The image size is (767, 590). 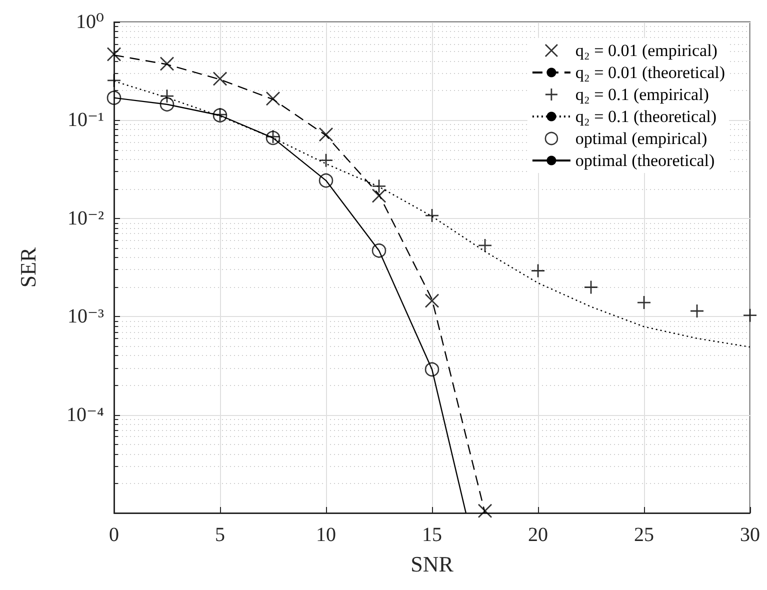 What do you see at coordinates (650, 72) in the screenshot?
I see `legend-label: q₂ = 0.01 (theoretical)` at bounding box center [650, 72].